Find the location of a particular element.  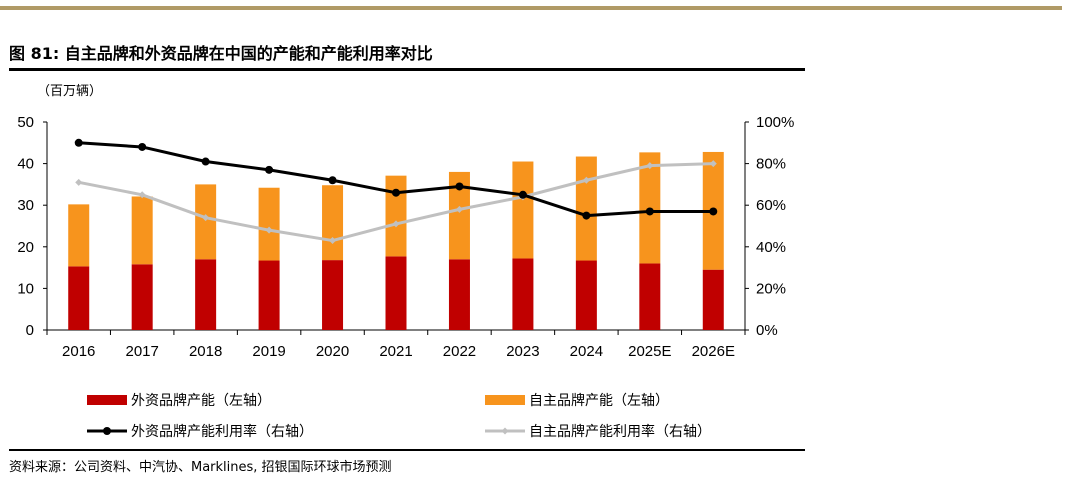

lines-layer is located at coordinates (396, 191).